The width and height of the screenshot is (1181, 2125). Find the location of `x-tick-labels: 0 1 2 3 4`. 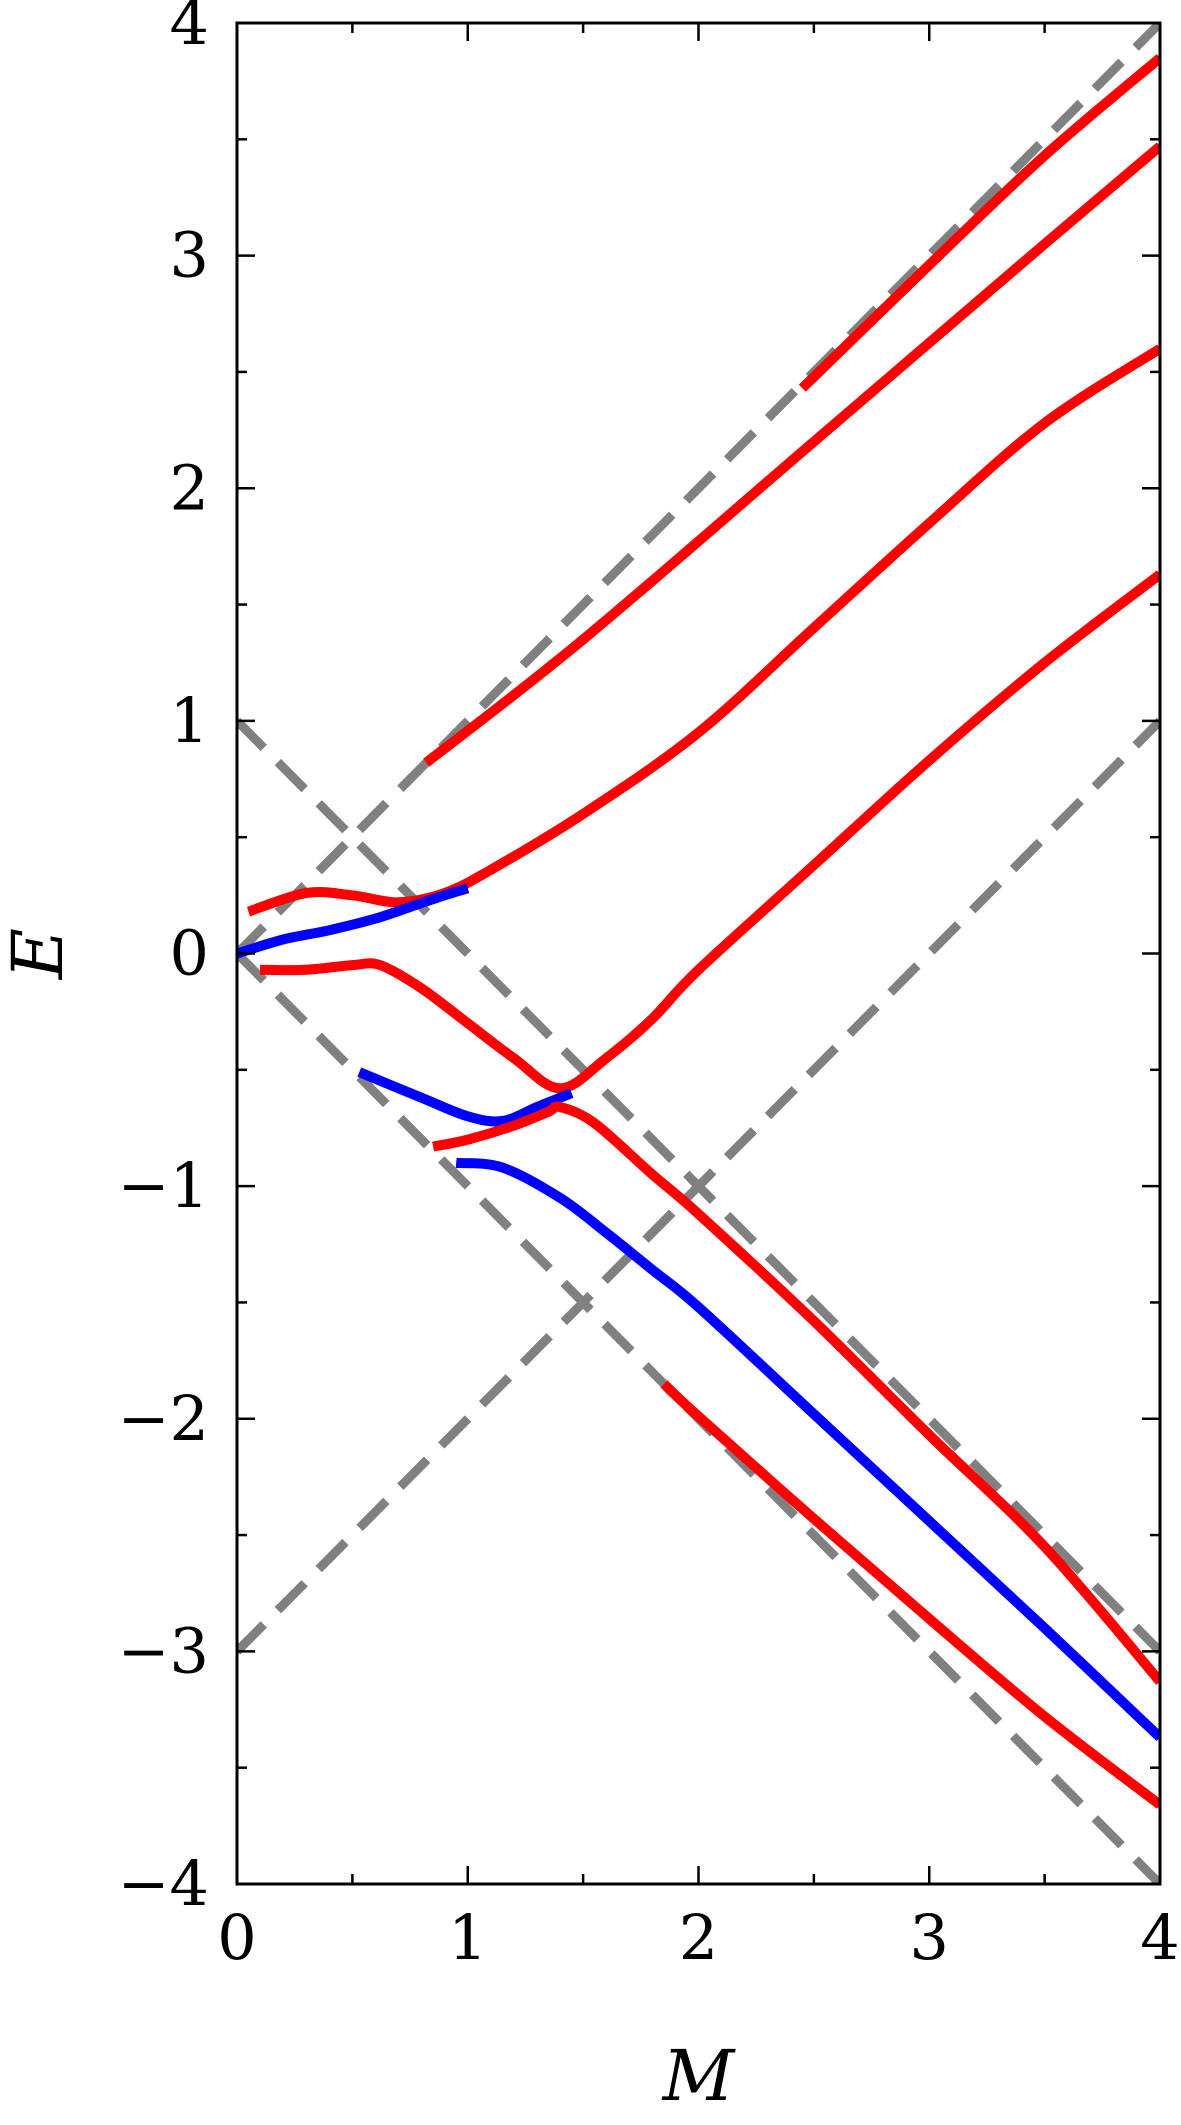

x-tick-labels: 0 1 2 3 4 is located at coordinates (698, 1937).